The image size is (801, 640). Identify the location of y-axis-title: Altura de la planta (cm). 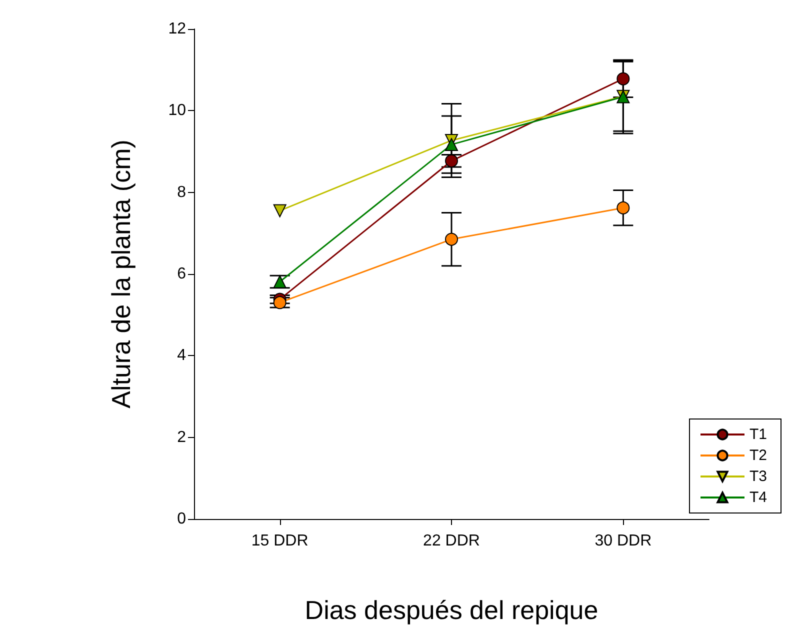
(121, 274).